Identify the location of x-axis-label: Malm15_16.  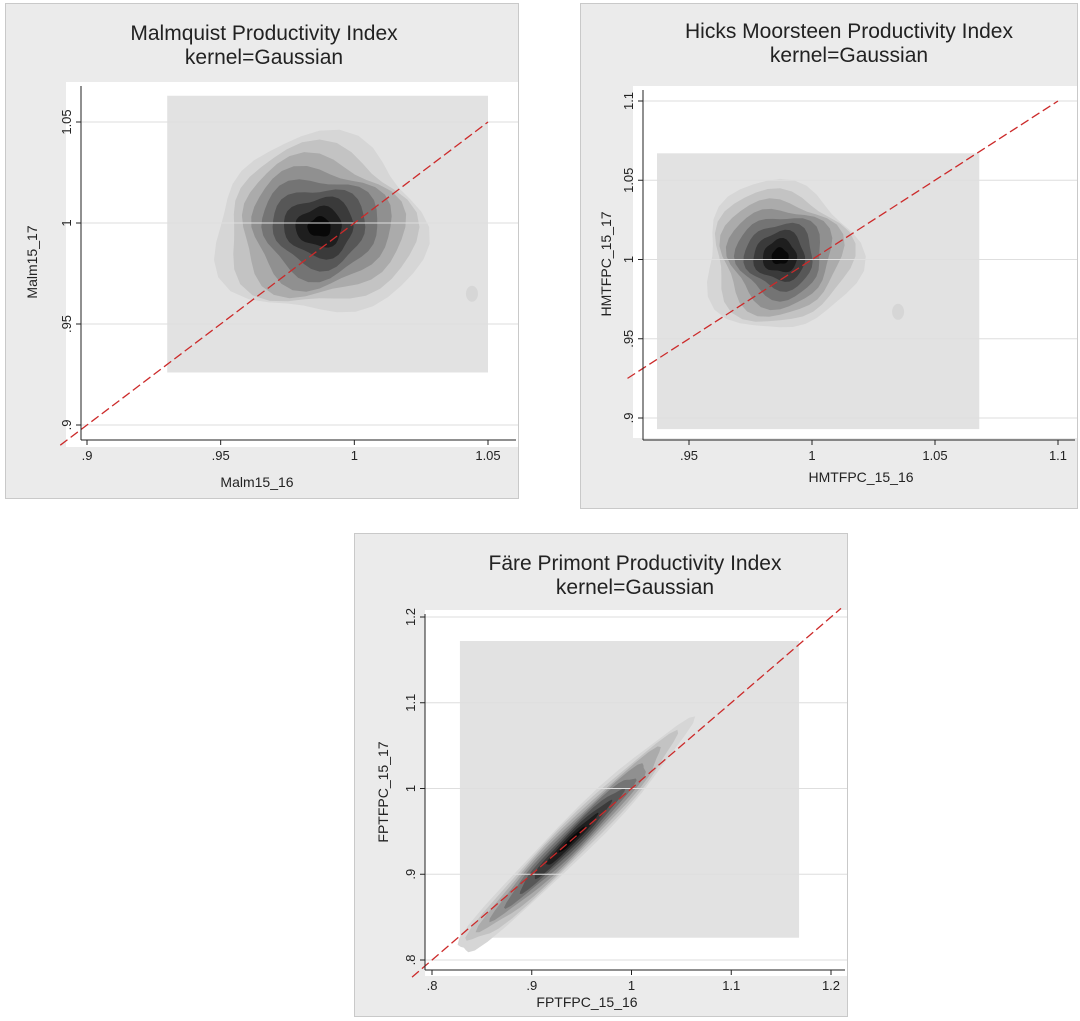
(256, 482).